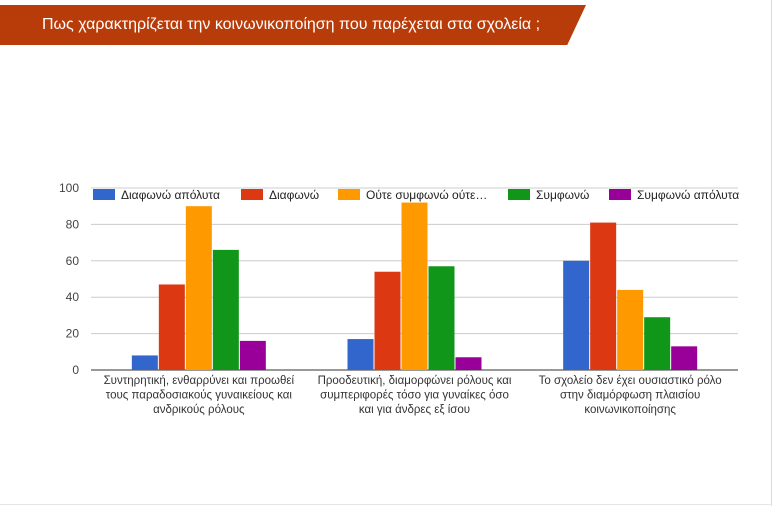  Describe the element at coordinates (170, 195) in the screenshot. I see `legend-label-1: Διαφωνώ απόλυτα` at that location.